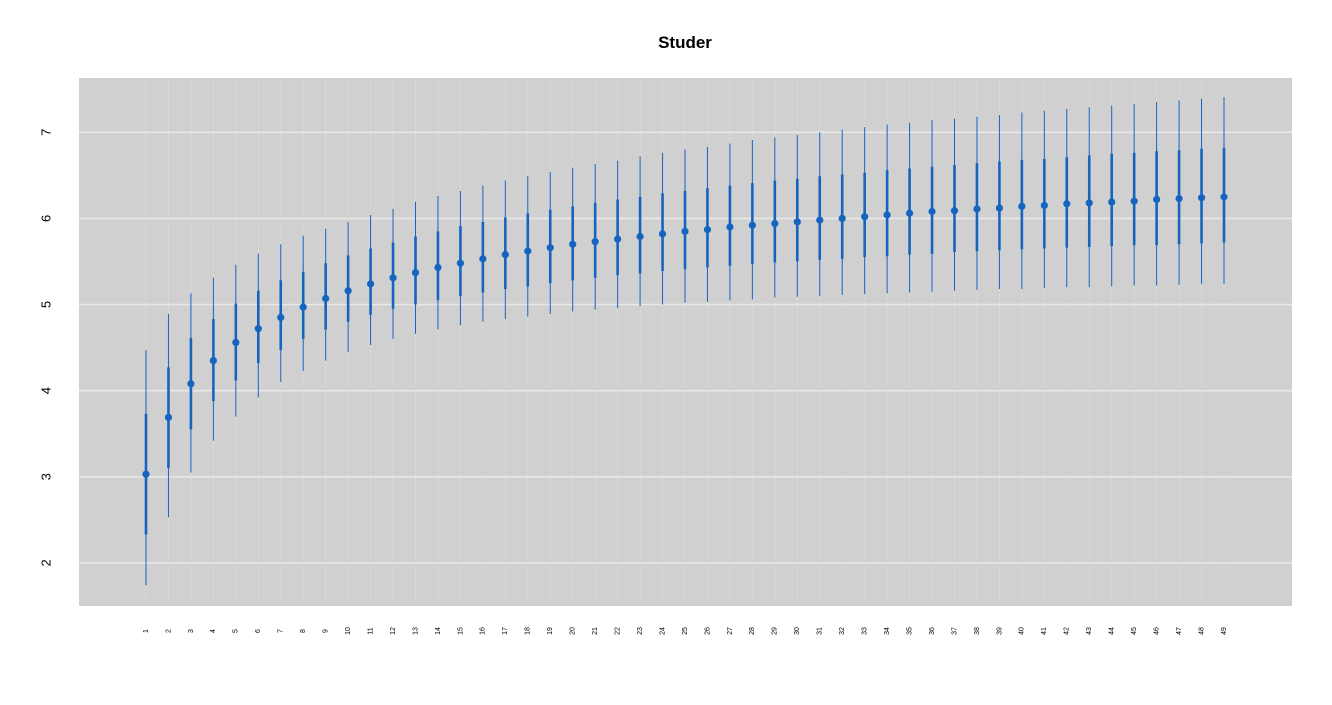 The width and height of the screenshot is (1332, 705). What do you see at coordinates (1179, 631) in the screenshot?
I see `x-tick-label: 47` at bounding box center [1179, 631].